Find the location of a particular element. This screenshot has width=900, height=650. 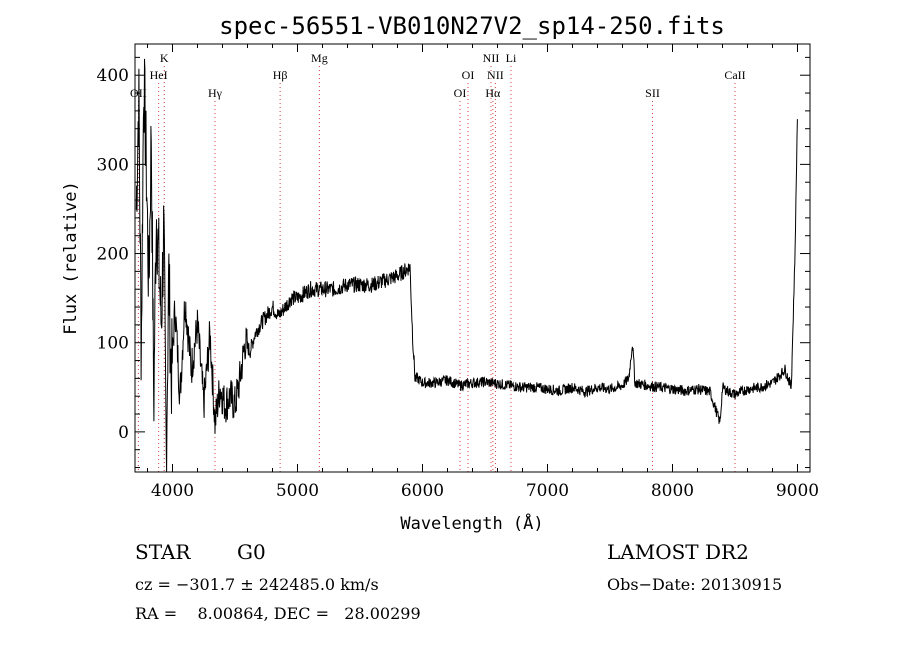

line-marker-label: HeI is located at coordinates (159, 75).